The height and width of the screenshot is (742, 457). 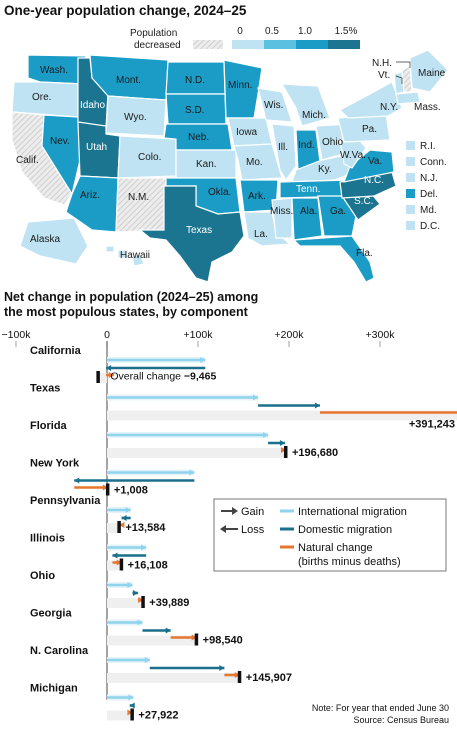 I want to click on legend-domestic-label: Domestic migration, so click(x=345, y=530).